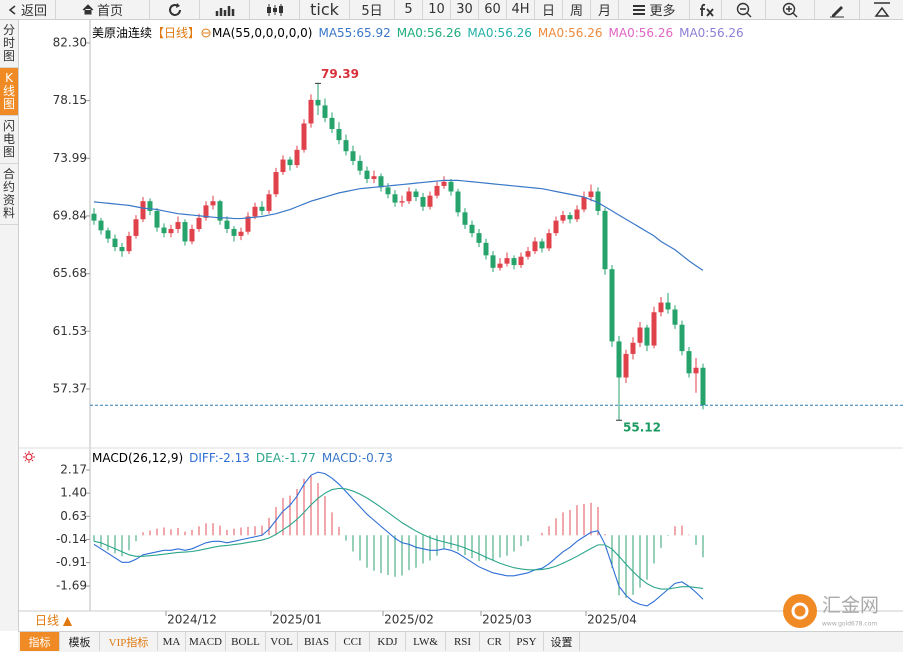 The height and width of the screenshot is (652, 903). I want to click on zoom-out-button, so click(744, 9).